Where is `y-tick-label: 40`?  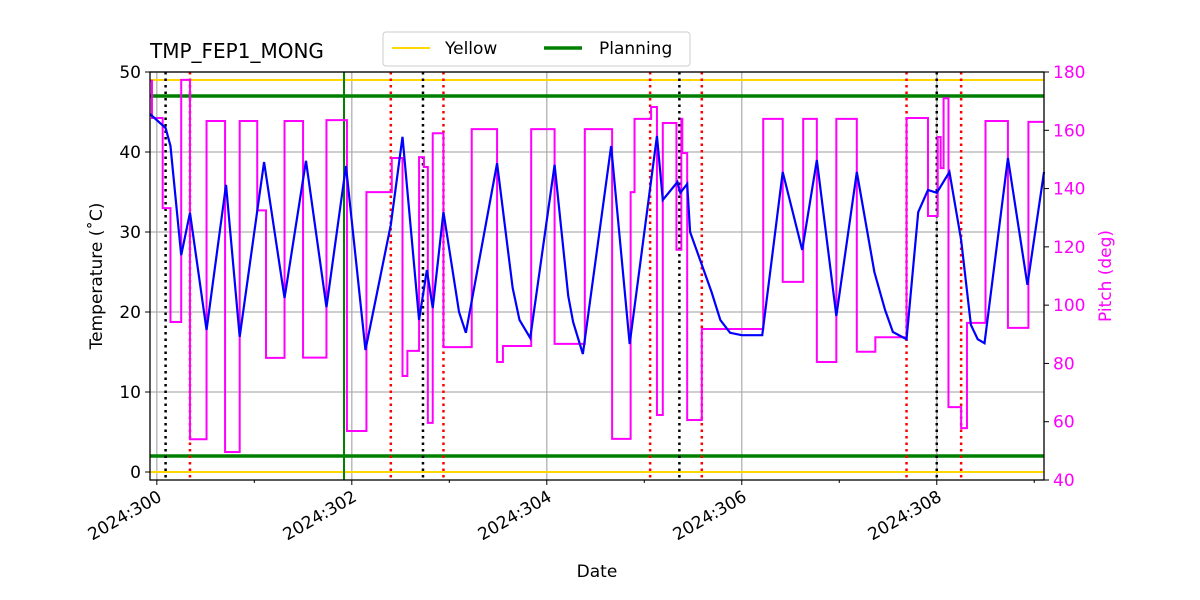
y-tick-label: 40 is located at coordinates (130, 153).